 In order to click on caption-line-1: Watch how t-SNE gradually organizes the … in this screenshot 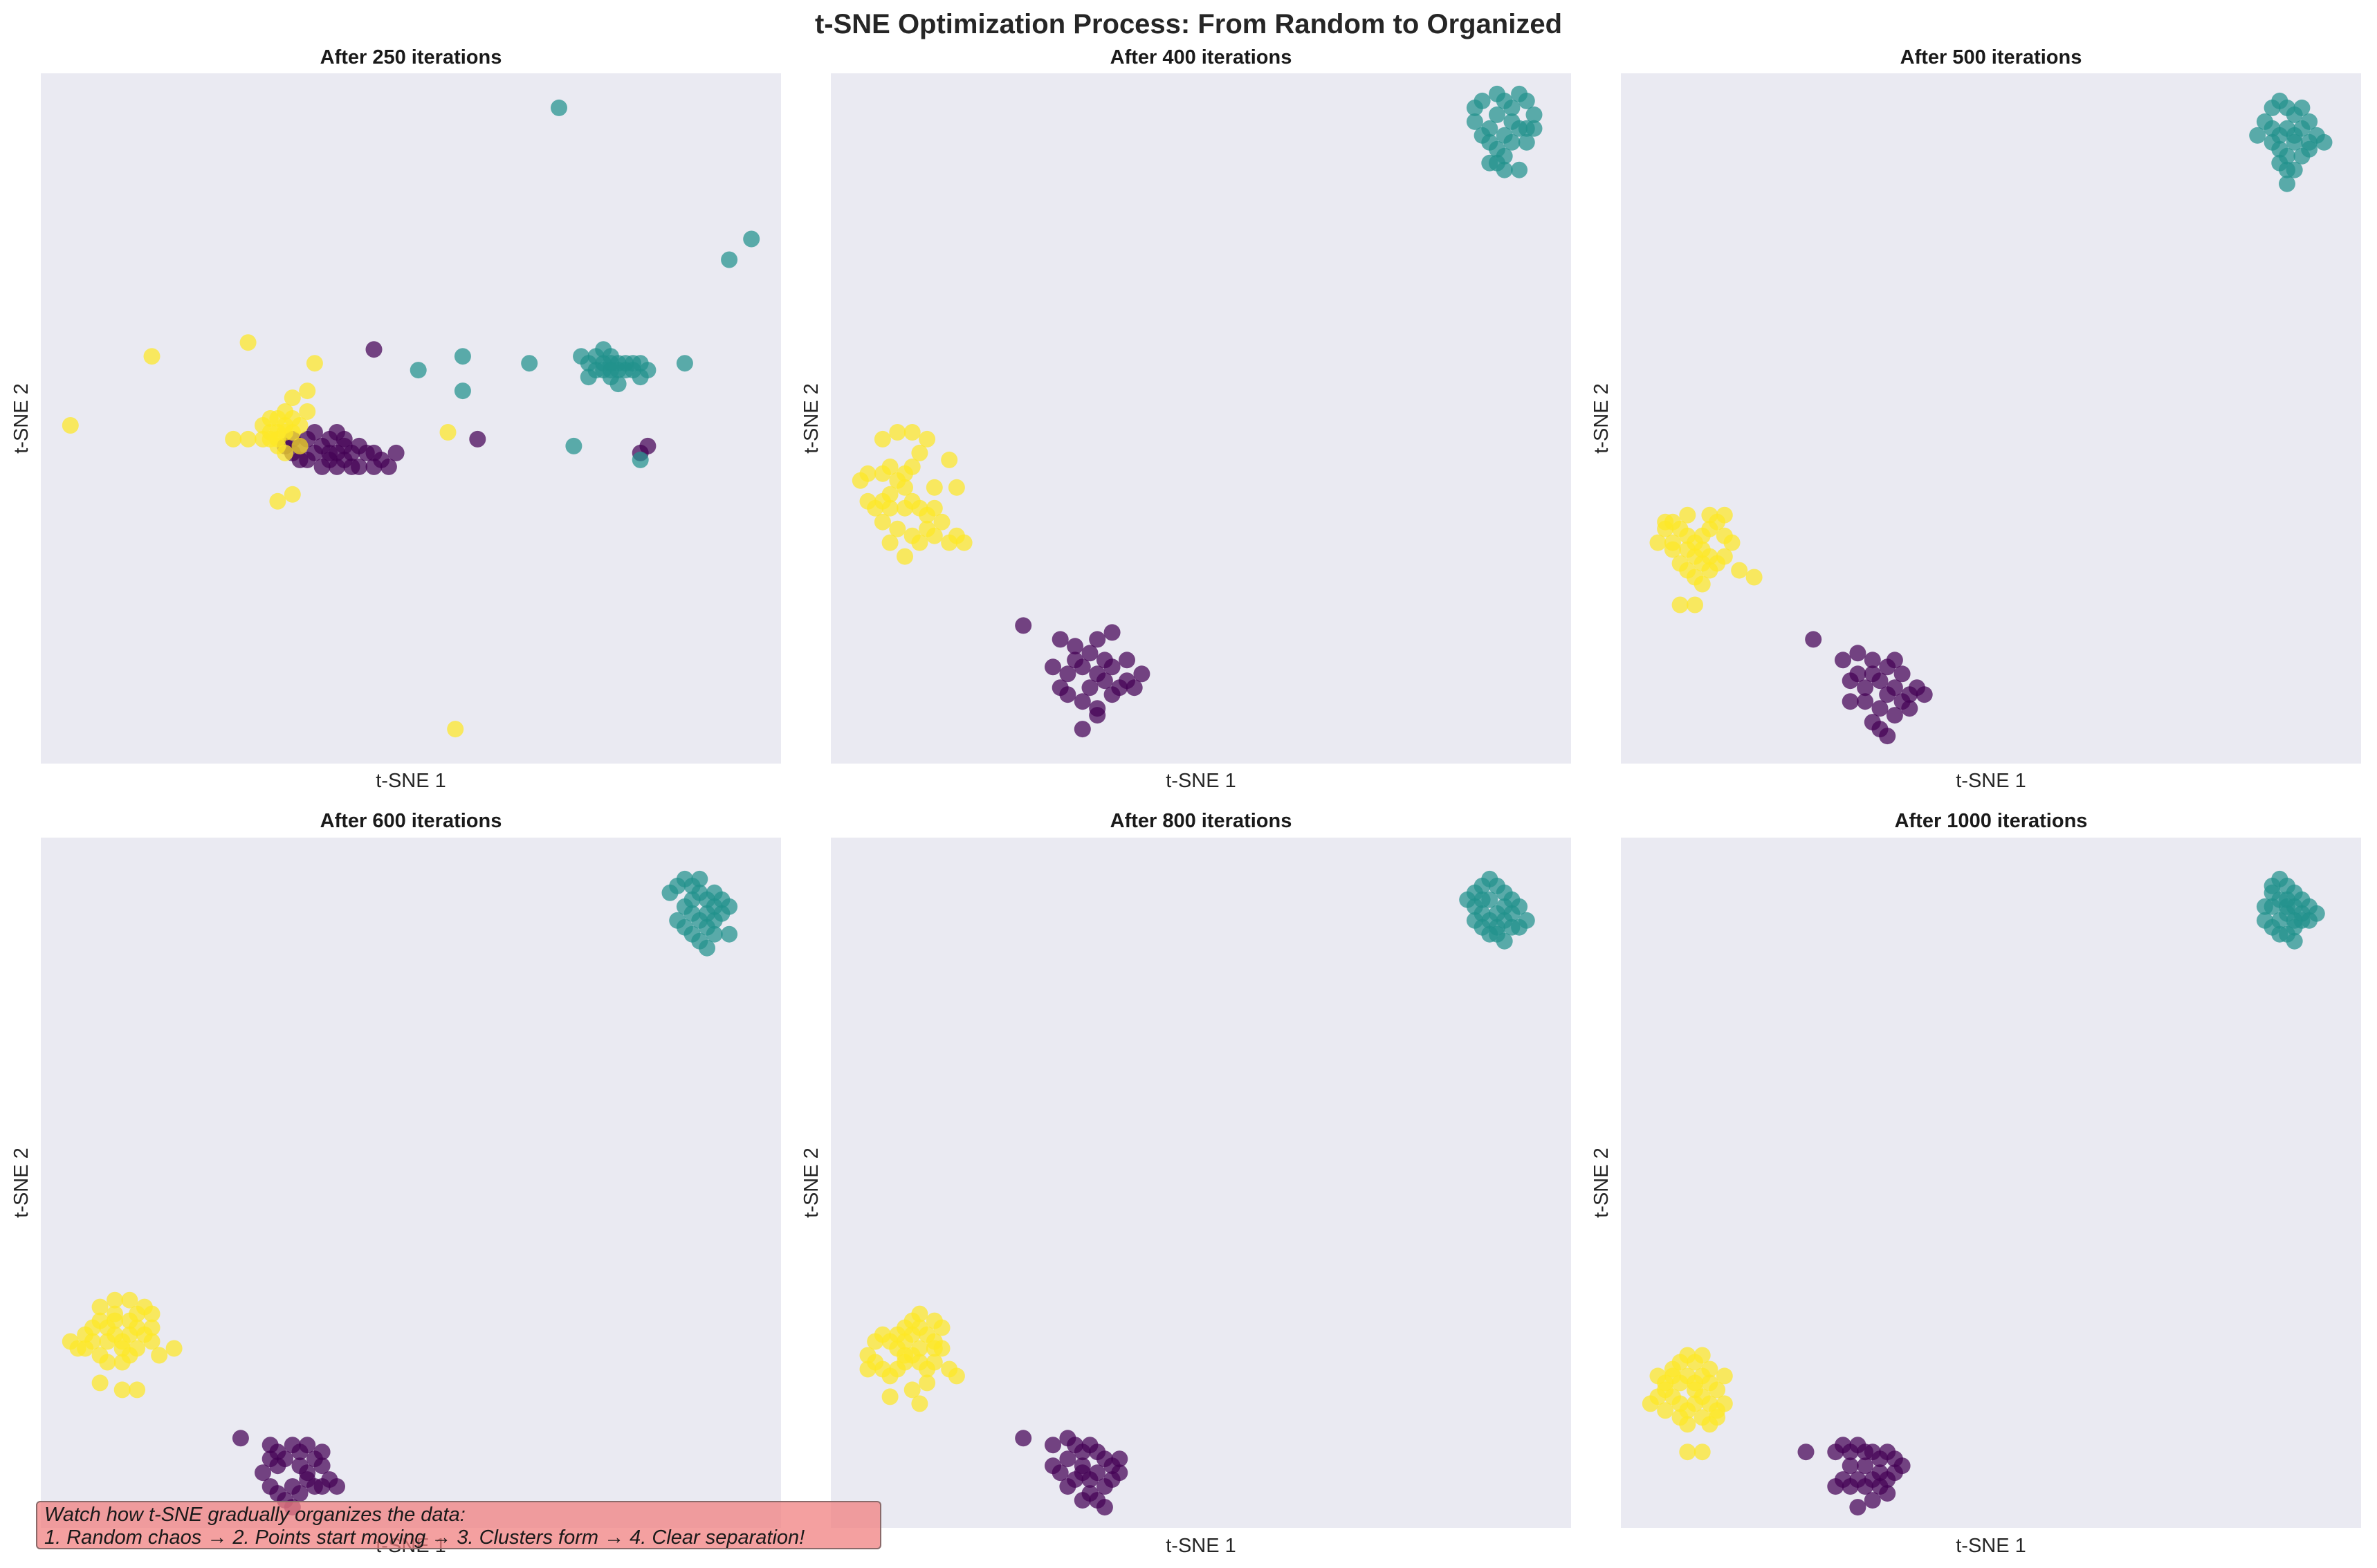, I will do `click(255, 1515)`.